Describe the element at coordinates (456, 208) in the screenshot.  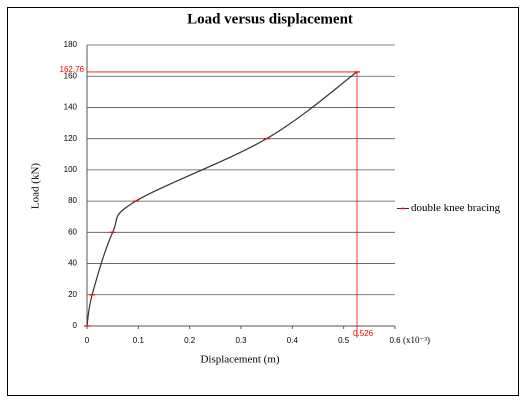
I see `legend-label: double knee bracing` at that location.